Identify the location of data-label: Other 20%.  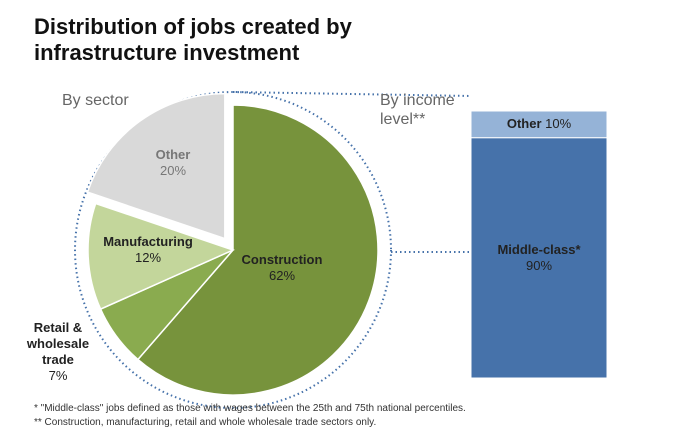
(173, 163).